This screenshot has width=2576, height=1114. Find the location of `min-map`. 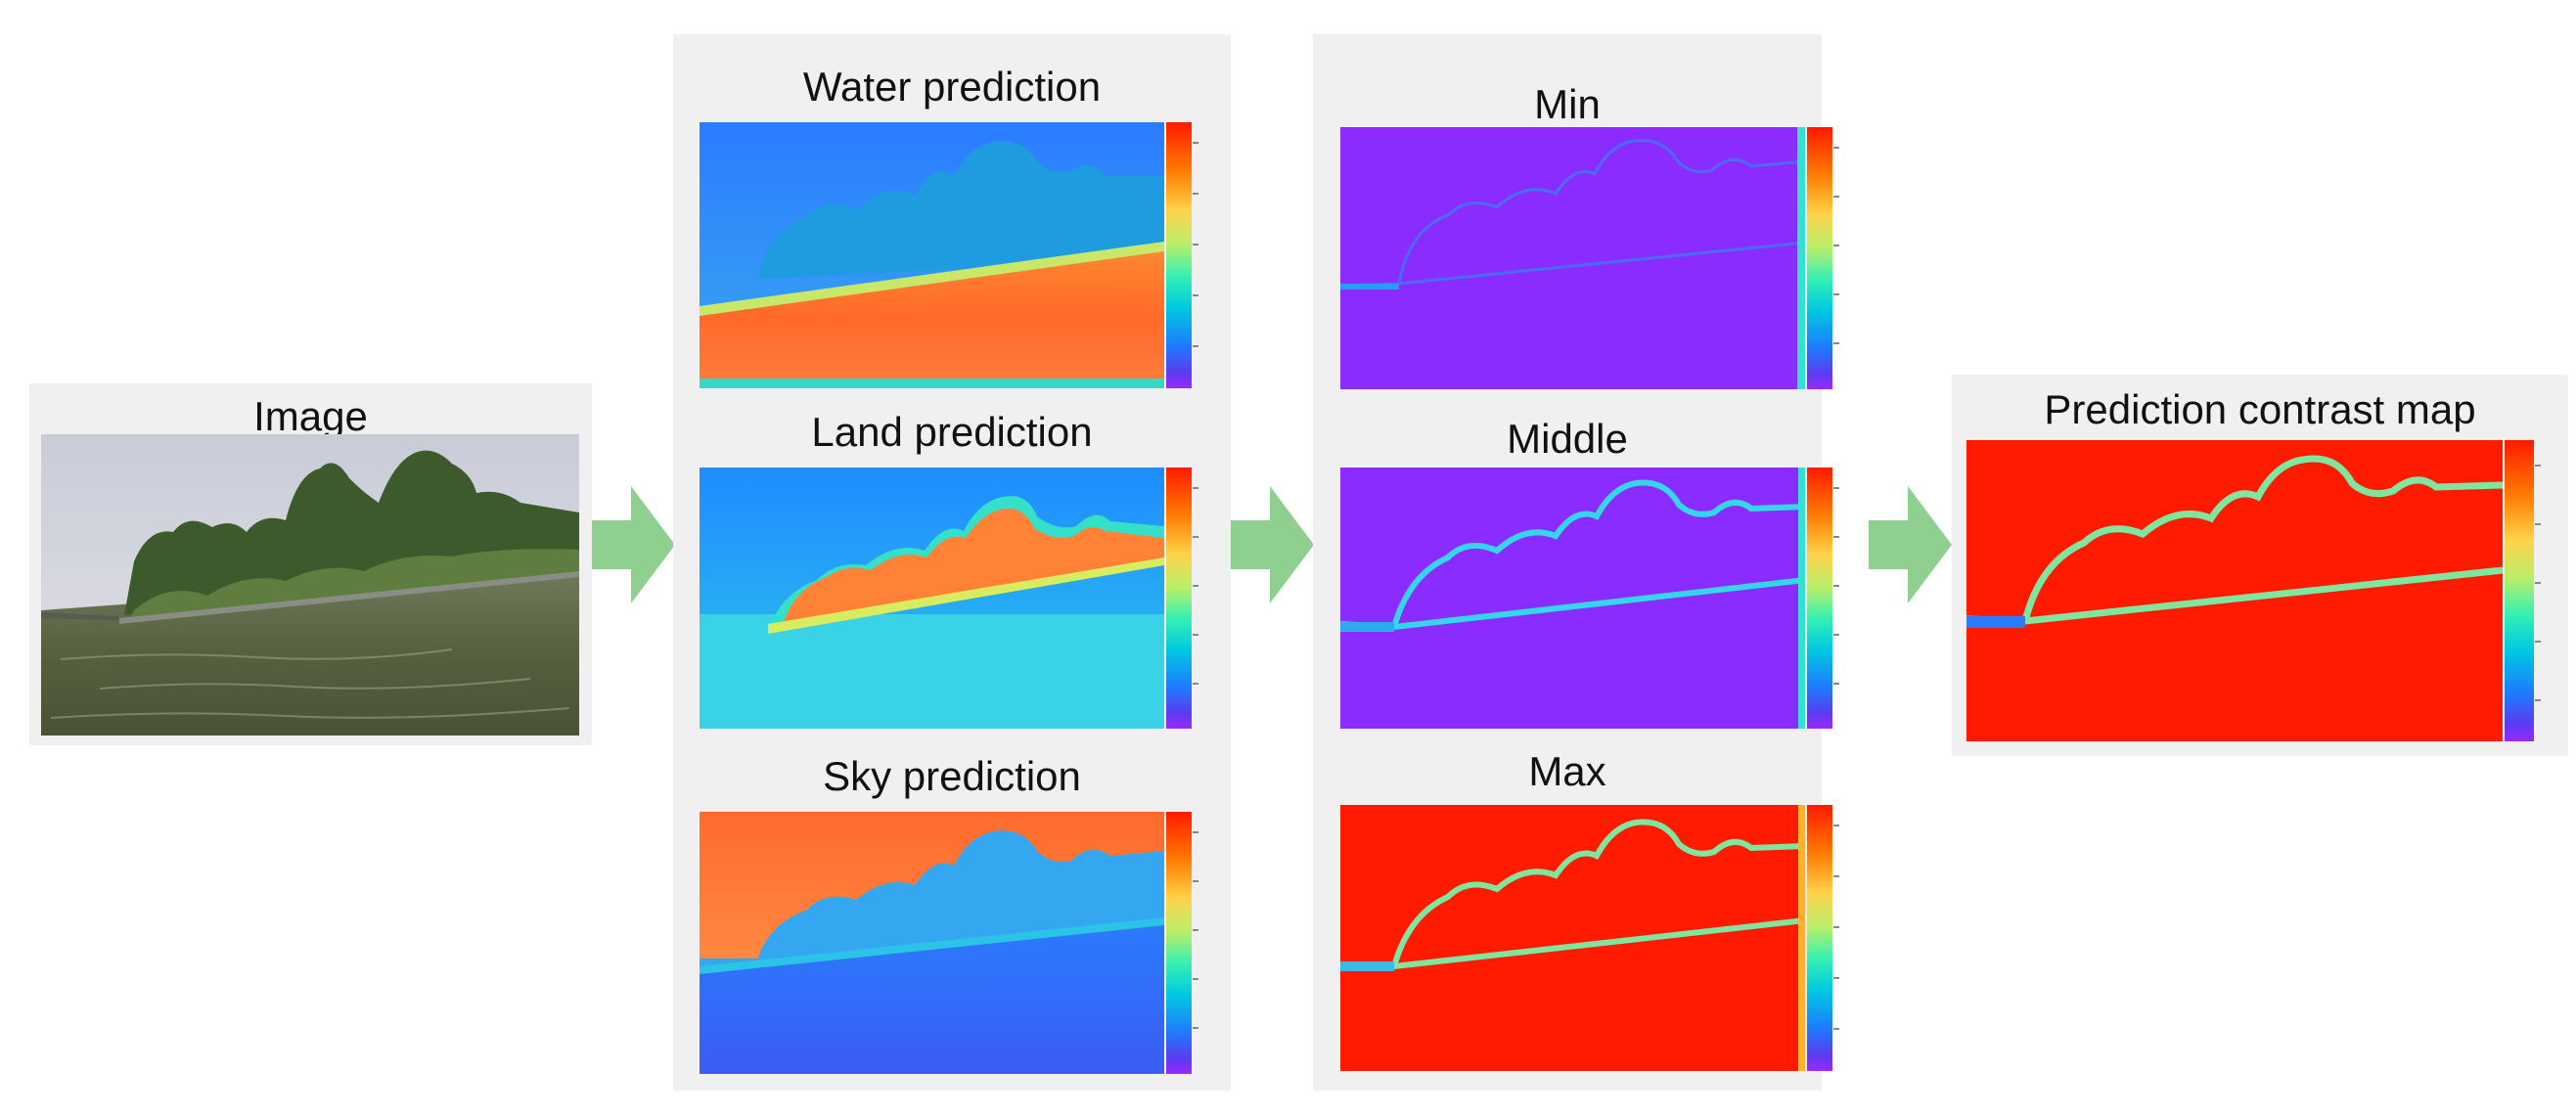

min-map is located at coordinates (1572, 258).